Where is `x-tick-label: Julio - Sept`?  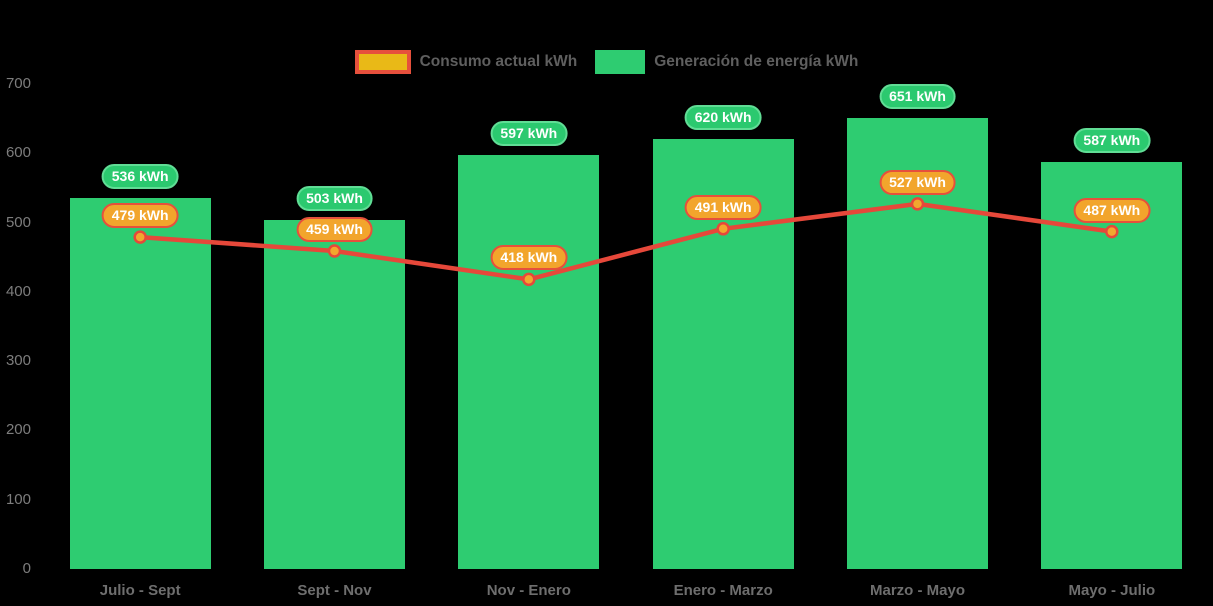
x-tick-label: Julio - Sept is located at coordinates (140, 590).